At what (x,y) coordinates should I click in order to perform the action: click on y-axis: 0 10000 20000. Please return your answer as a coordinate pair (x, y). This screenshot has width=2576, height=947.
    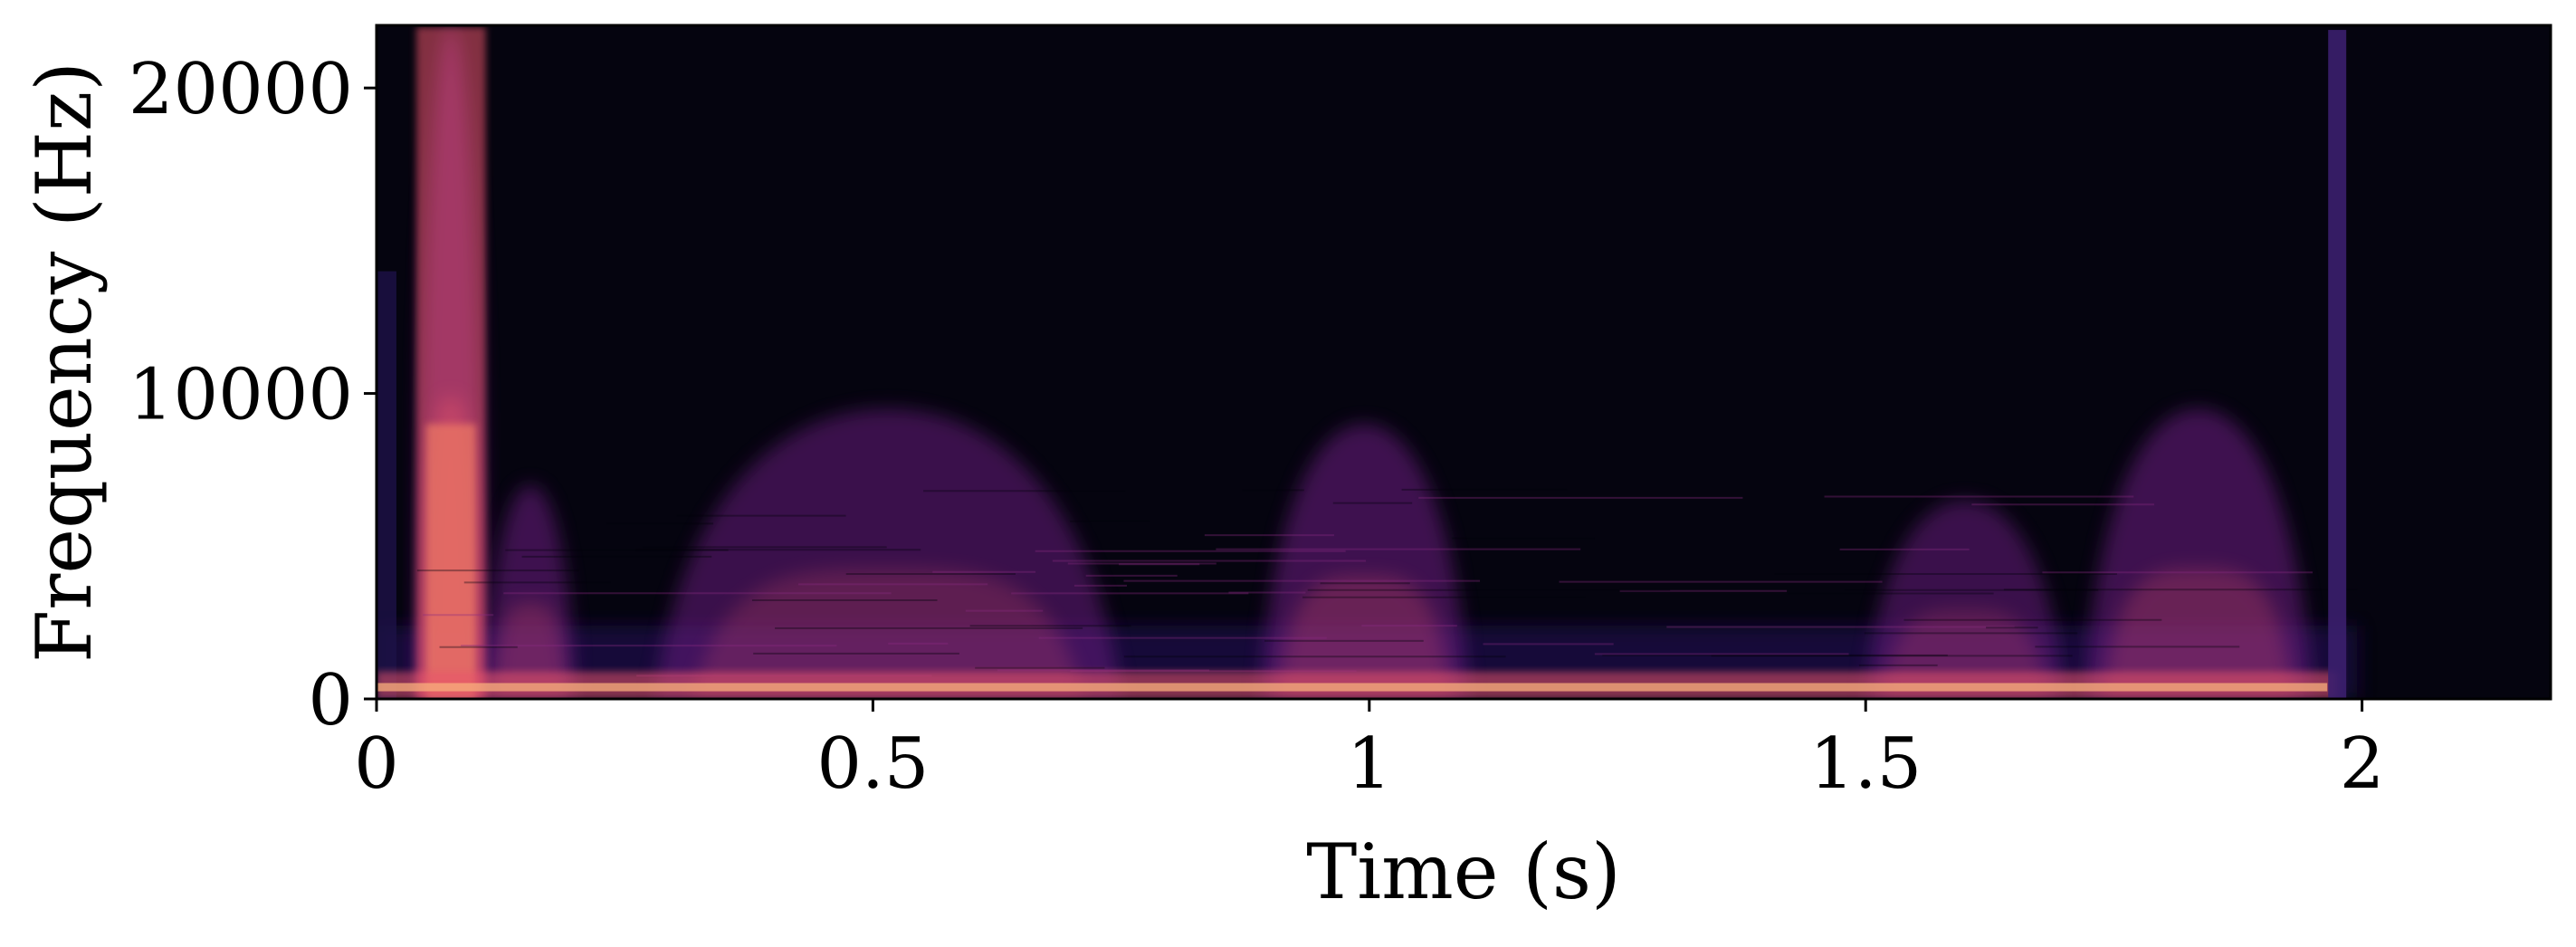
    Looking at the image, I should click on (253, 395).